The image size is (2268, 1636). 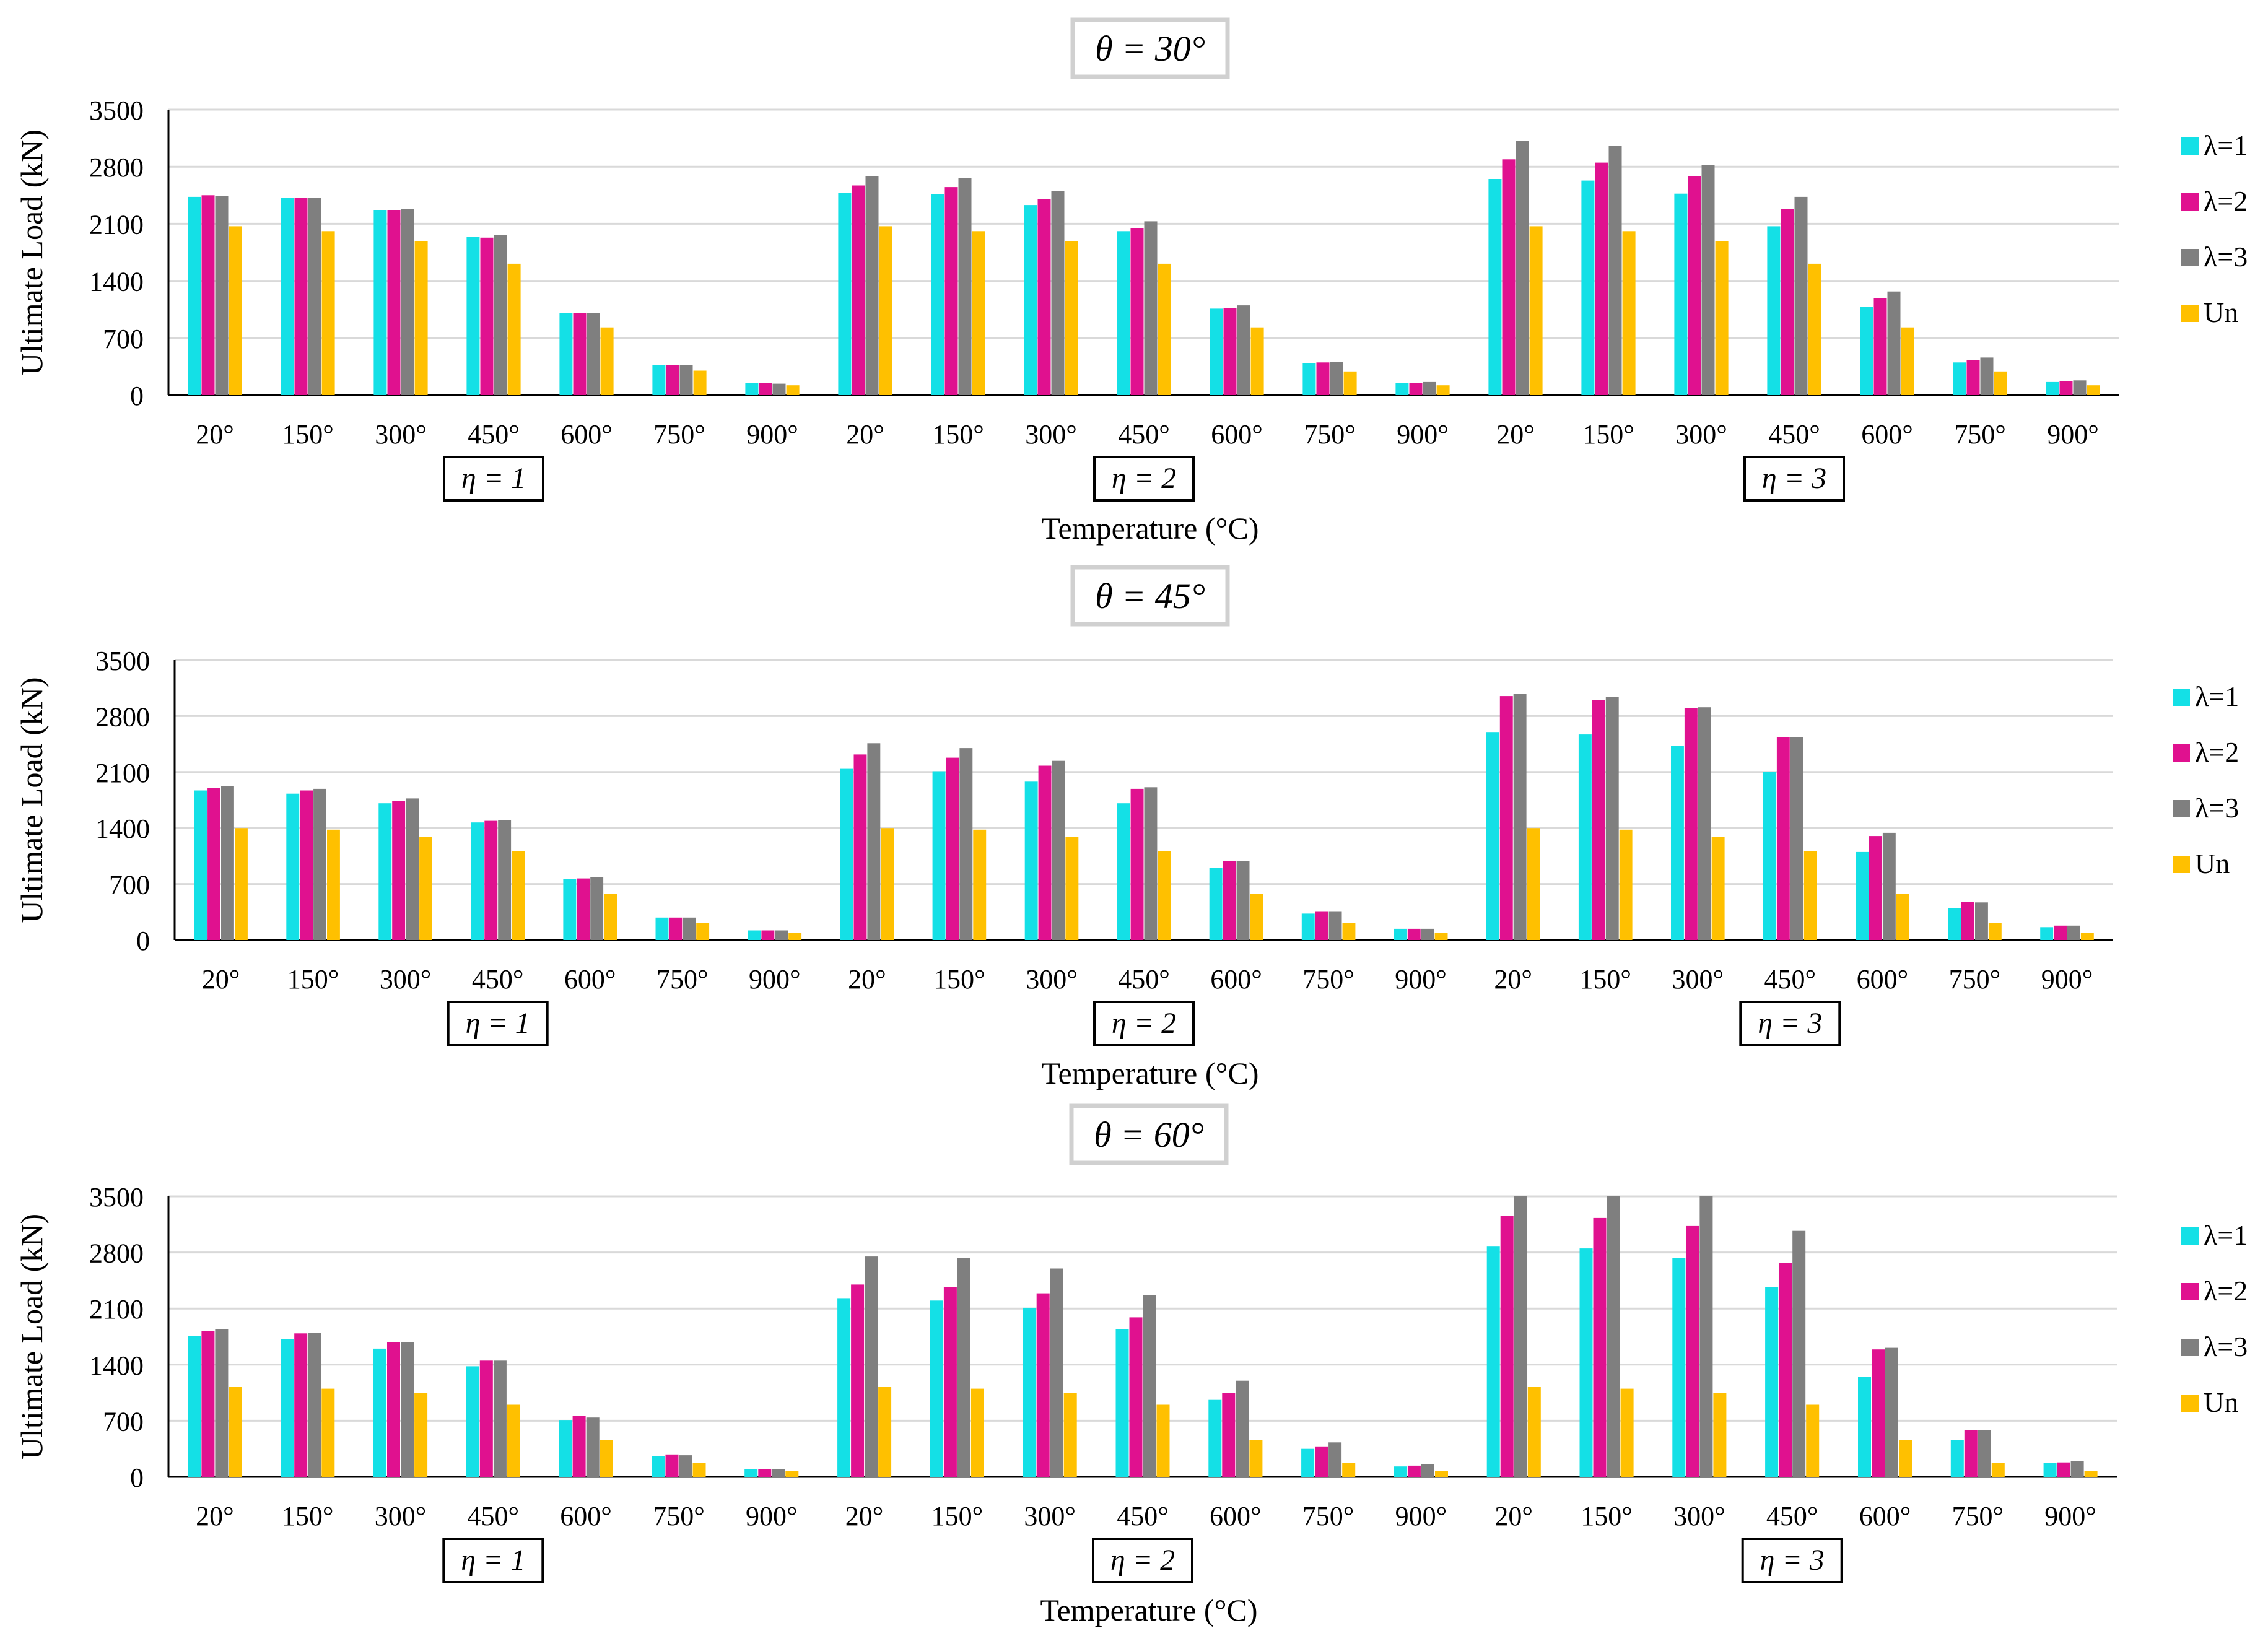 I want to click on y-axis-title: Ultimate Load (kN), so click(x=31, y=800).